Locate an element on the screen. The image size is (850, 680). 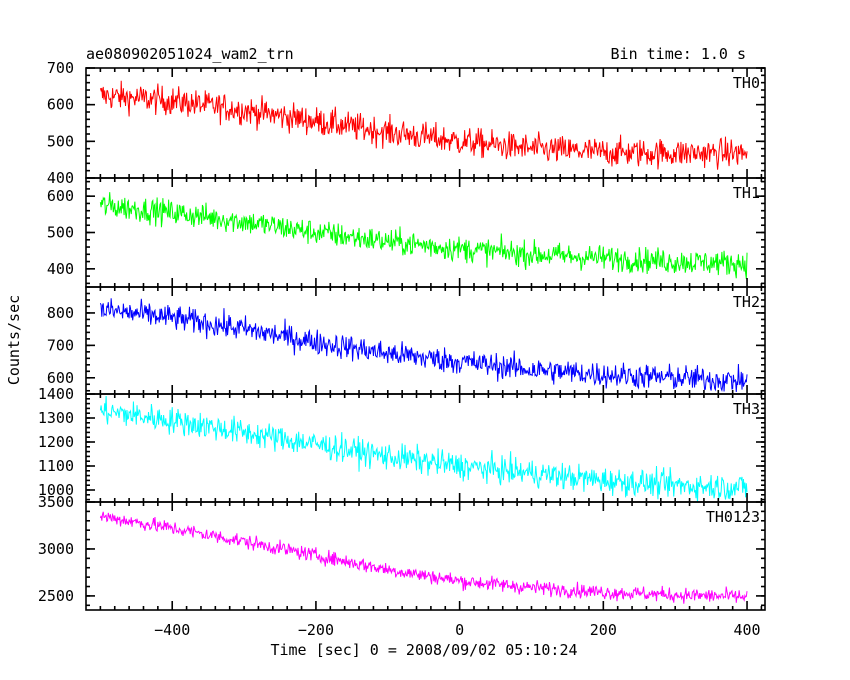
x-tick-label: 0 is located at coordinates (459, 630).